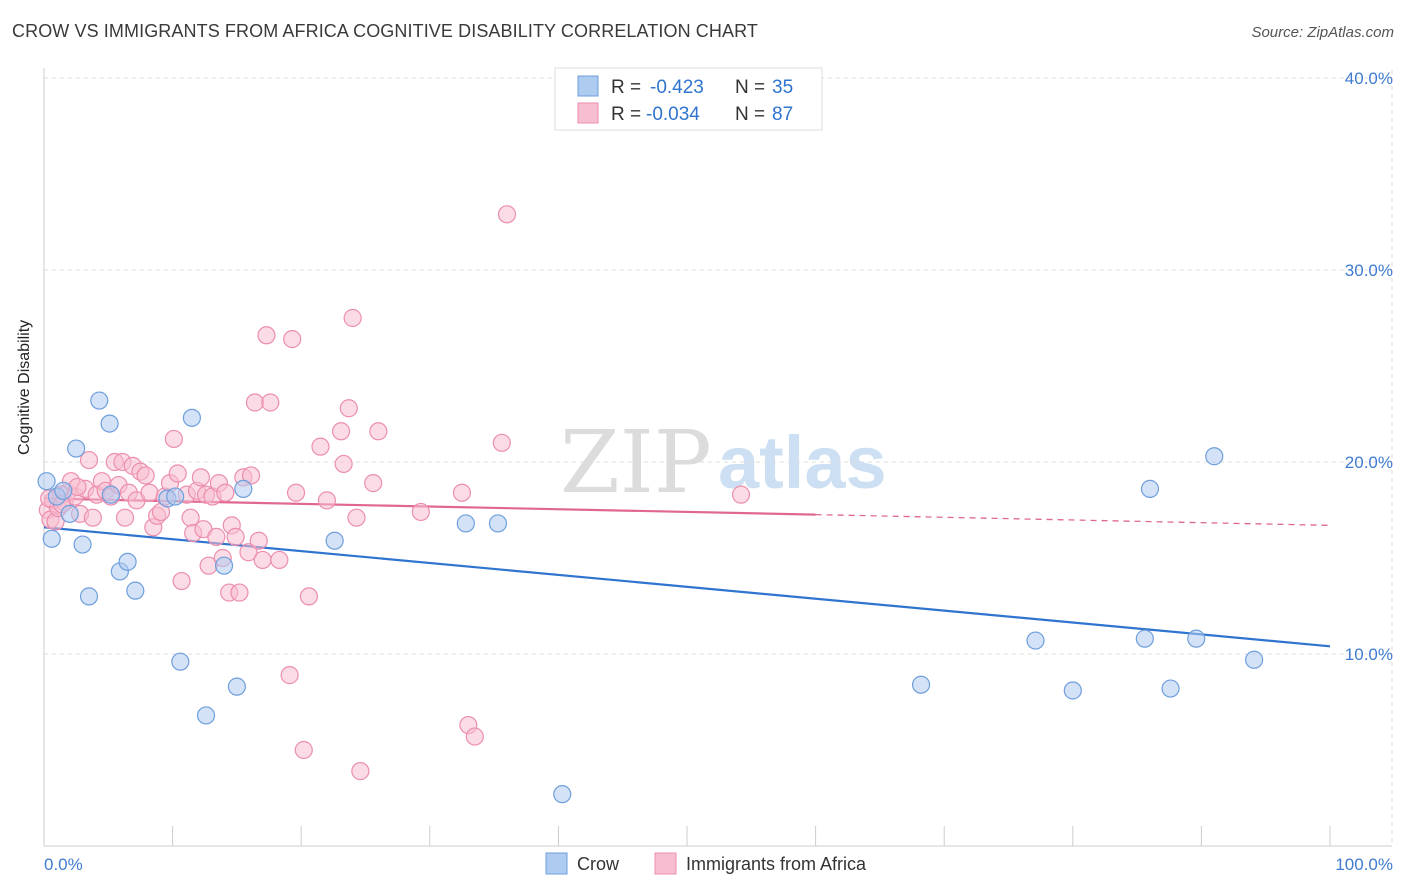 The height and width of the screenshot is (892, 1406). Describe the element at coordinates (750, 87) in the screenshot. I see `stats-n-label-crow: N =` at that location.